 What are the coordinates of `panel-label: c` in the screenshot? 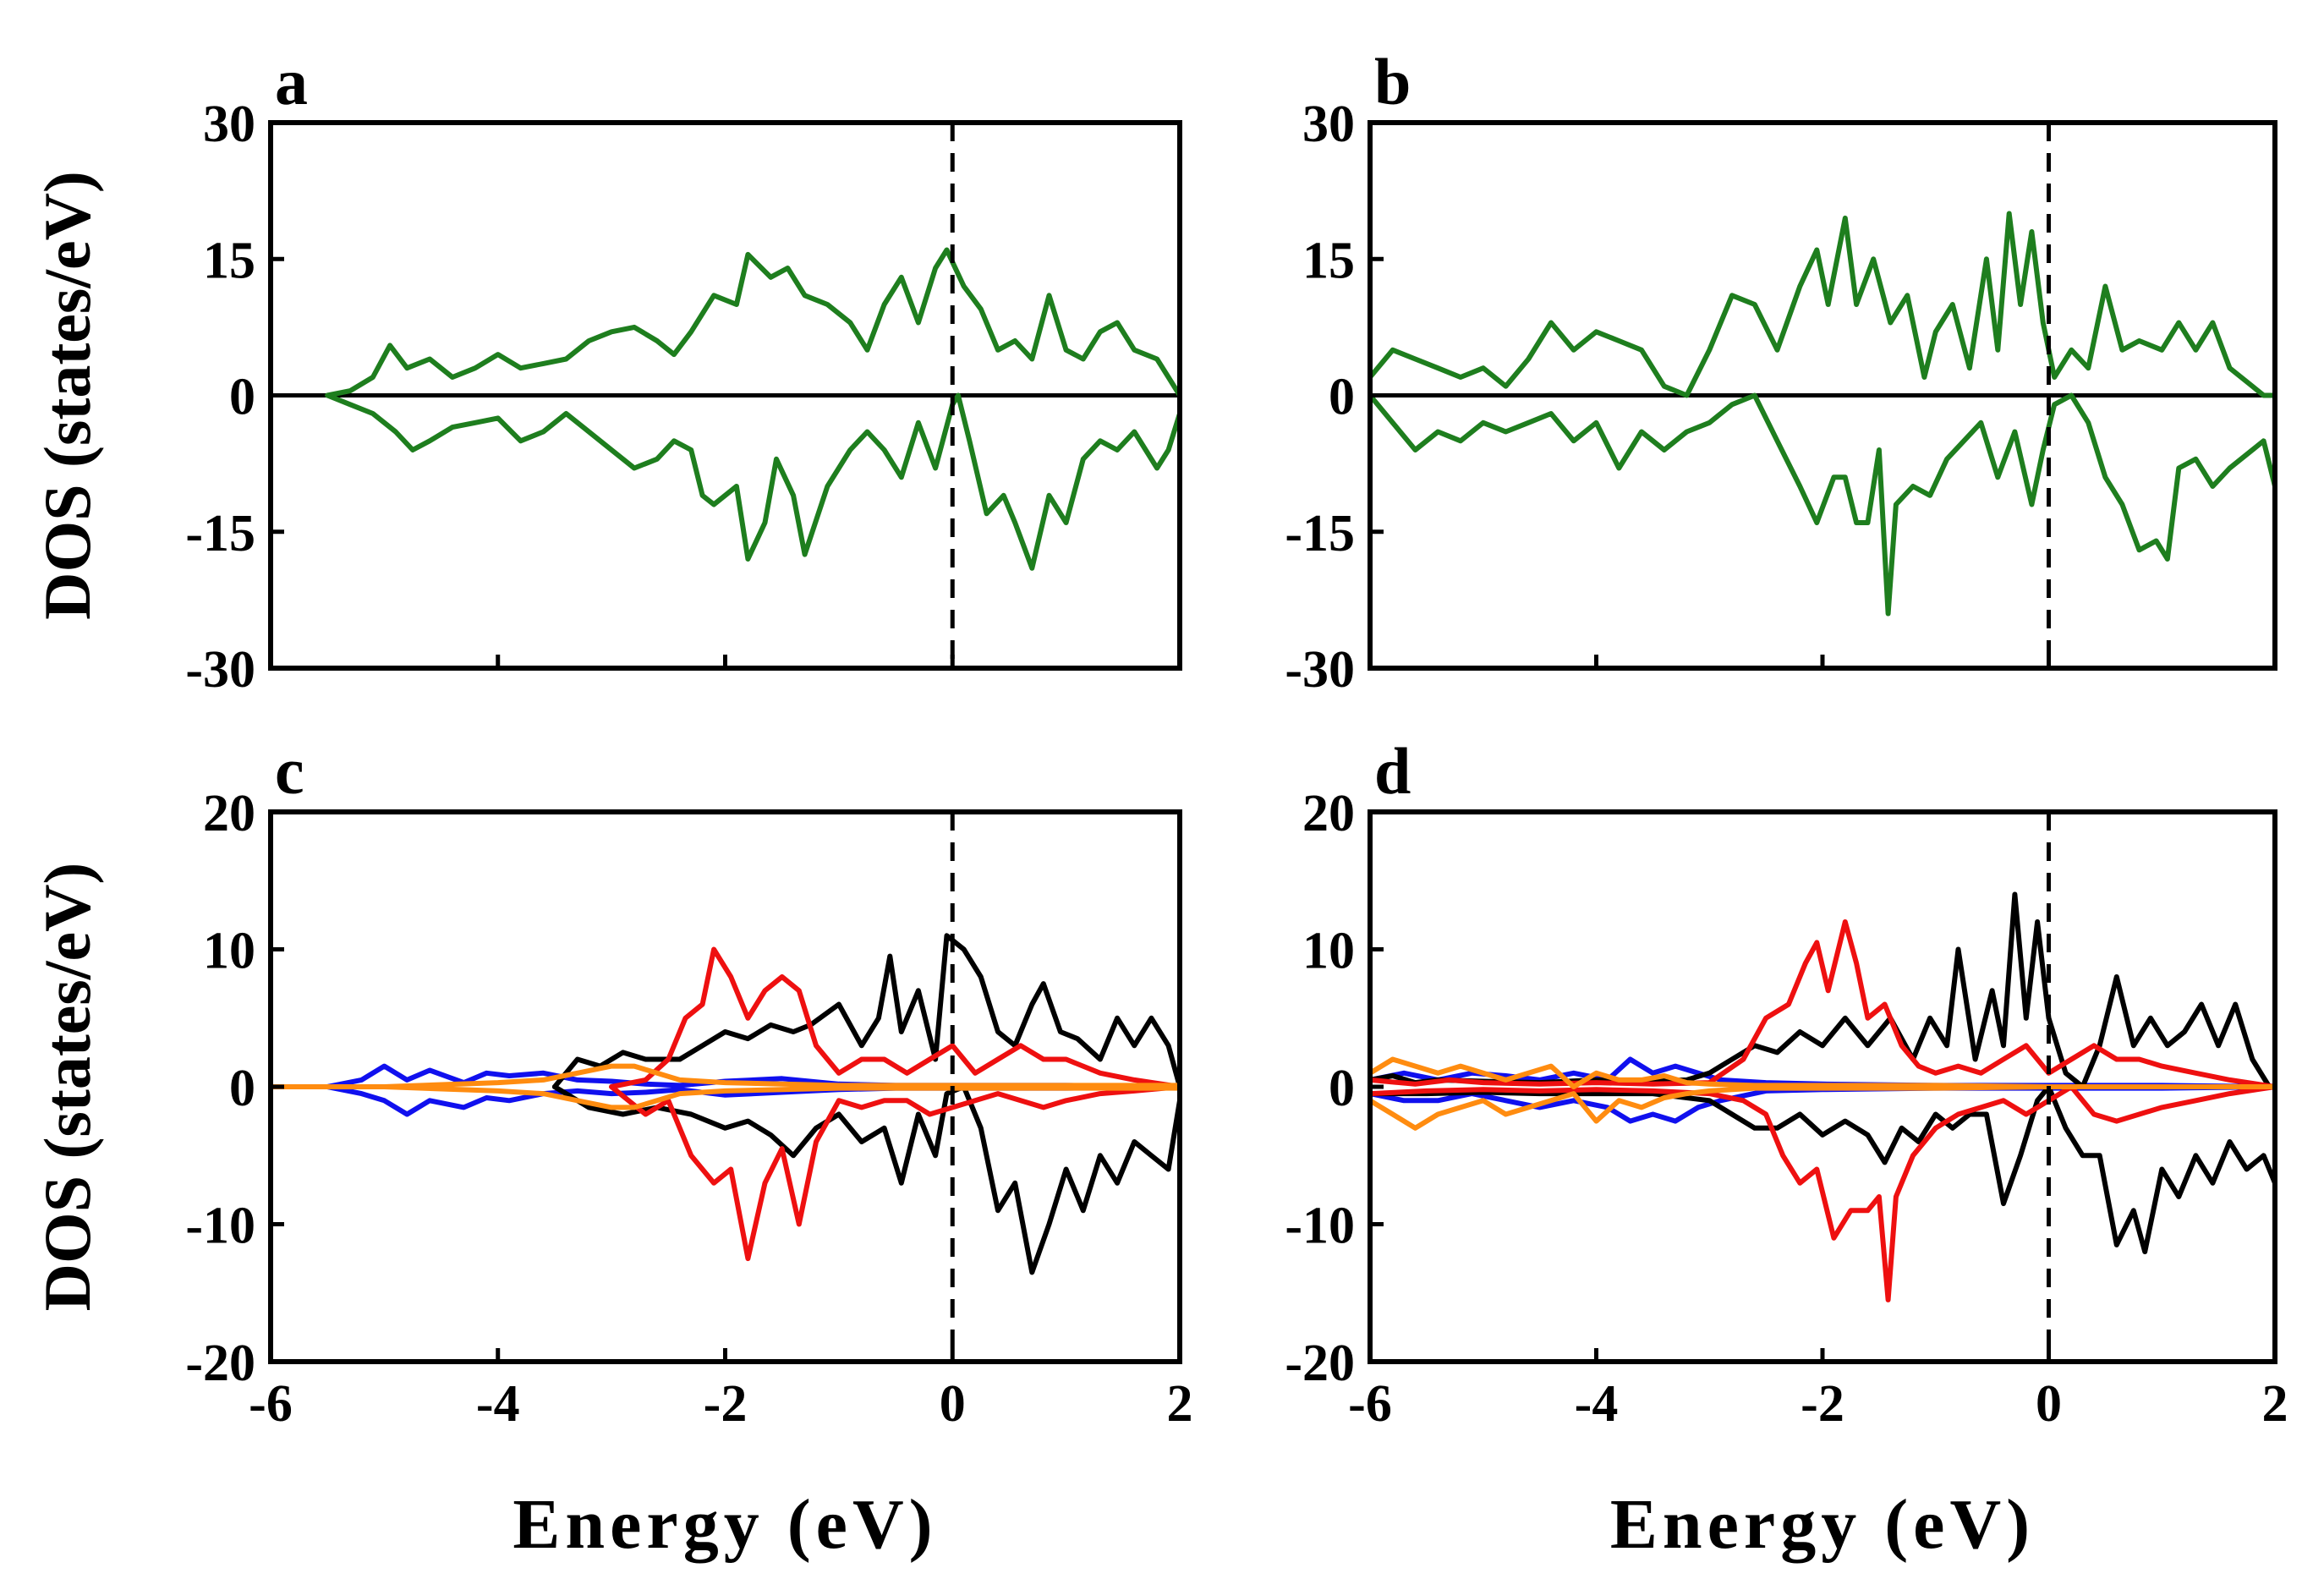 It's located at (289, 771).